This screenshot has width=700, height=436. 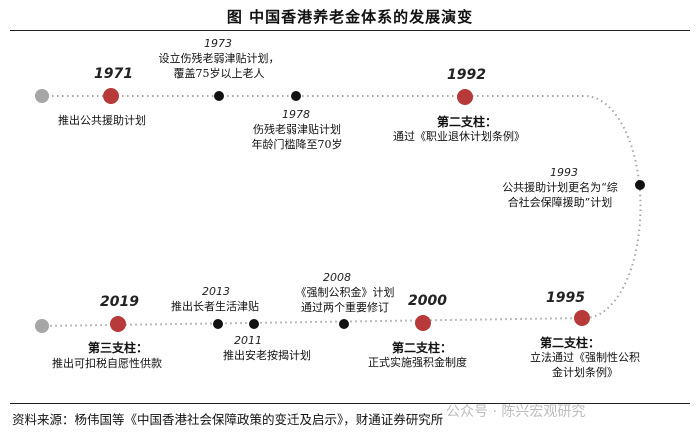 What do you see at coordinates (564, 172) in the screenshot?
I see `year-1993: 1993` at bounding box center [564, 172].